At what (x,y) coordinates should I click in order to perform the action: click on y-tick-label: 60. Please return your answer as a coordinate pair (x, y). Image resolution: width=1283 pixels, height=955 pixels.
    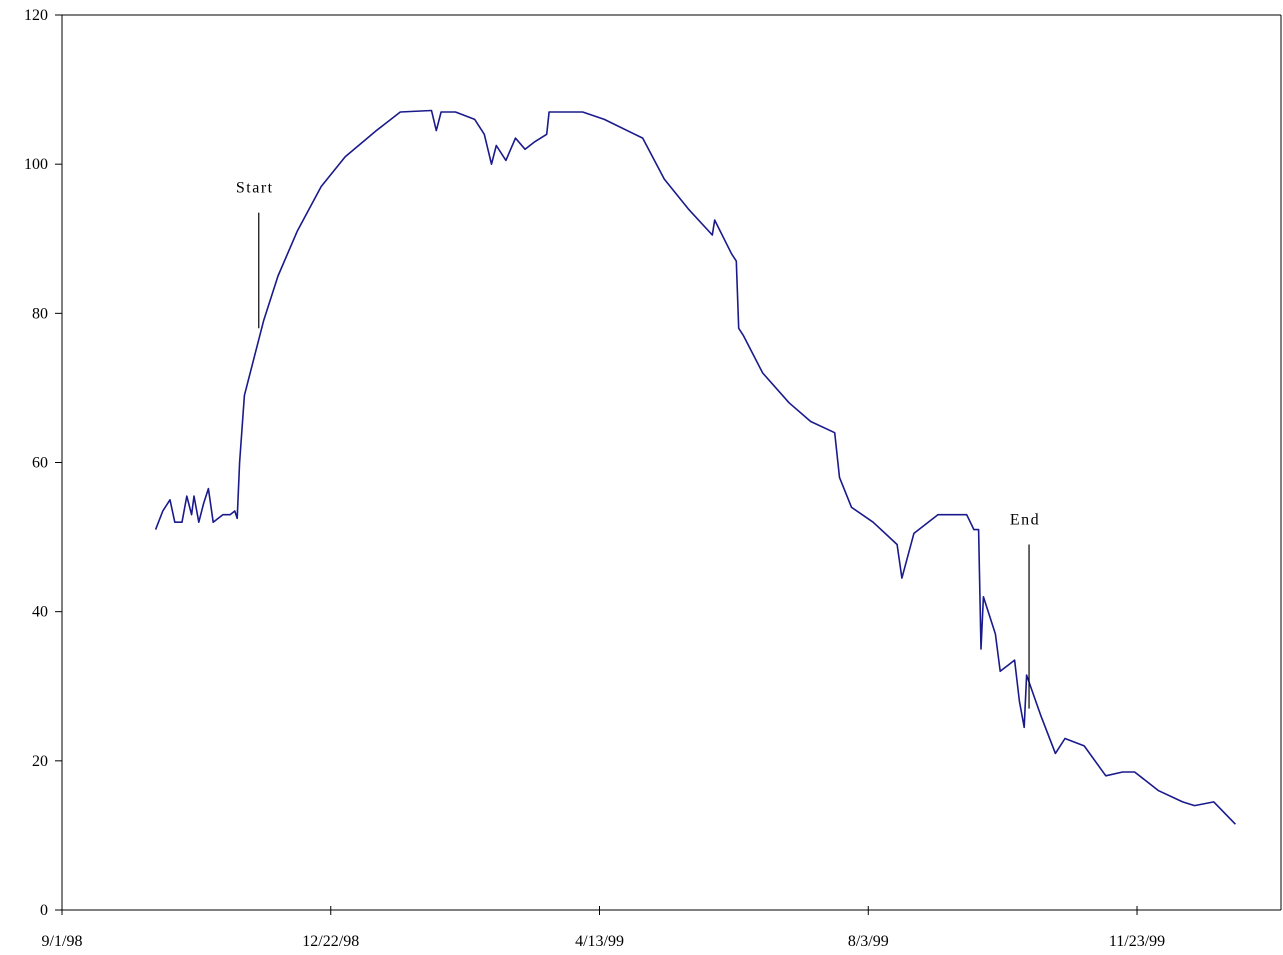
    Looking at the image, I should click on (40, 463).